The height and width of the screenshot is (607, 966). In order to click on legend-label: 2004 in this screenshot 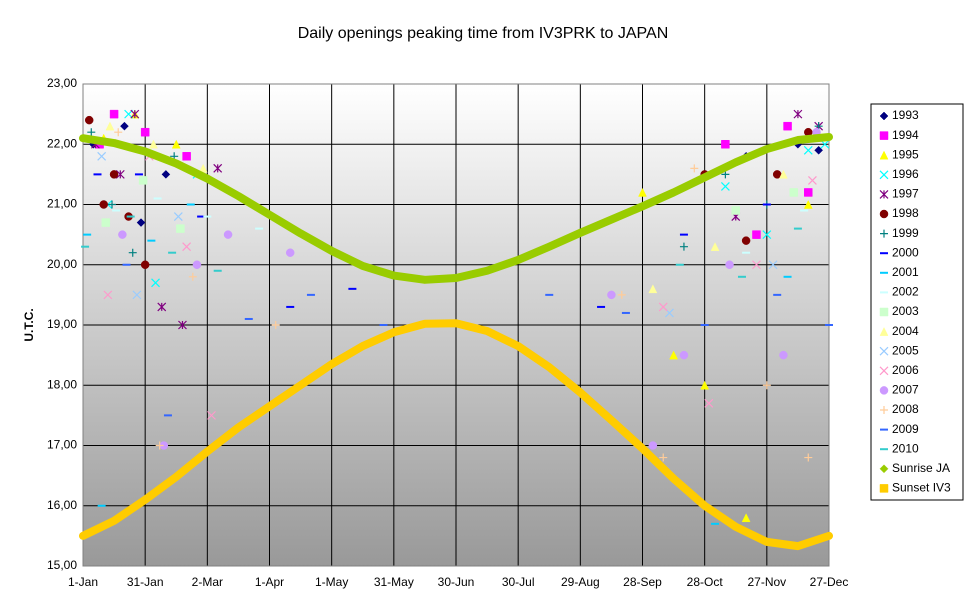, I will do `click(905, 331)`.